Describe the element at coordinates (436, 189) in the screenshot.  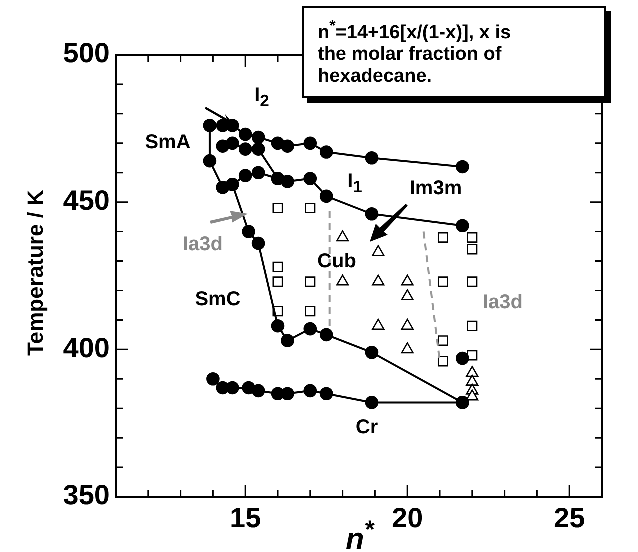
I see `annotation: Im3m` at that location.